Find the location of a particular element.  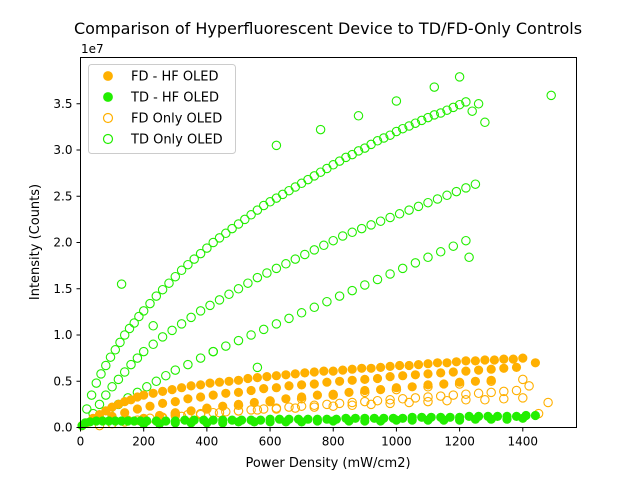

x-tick-label: 1400 is located at coordinates (523, 442).